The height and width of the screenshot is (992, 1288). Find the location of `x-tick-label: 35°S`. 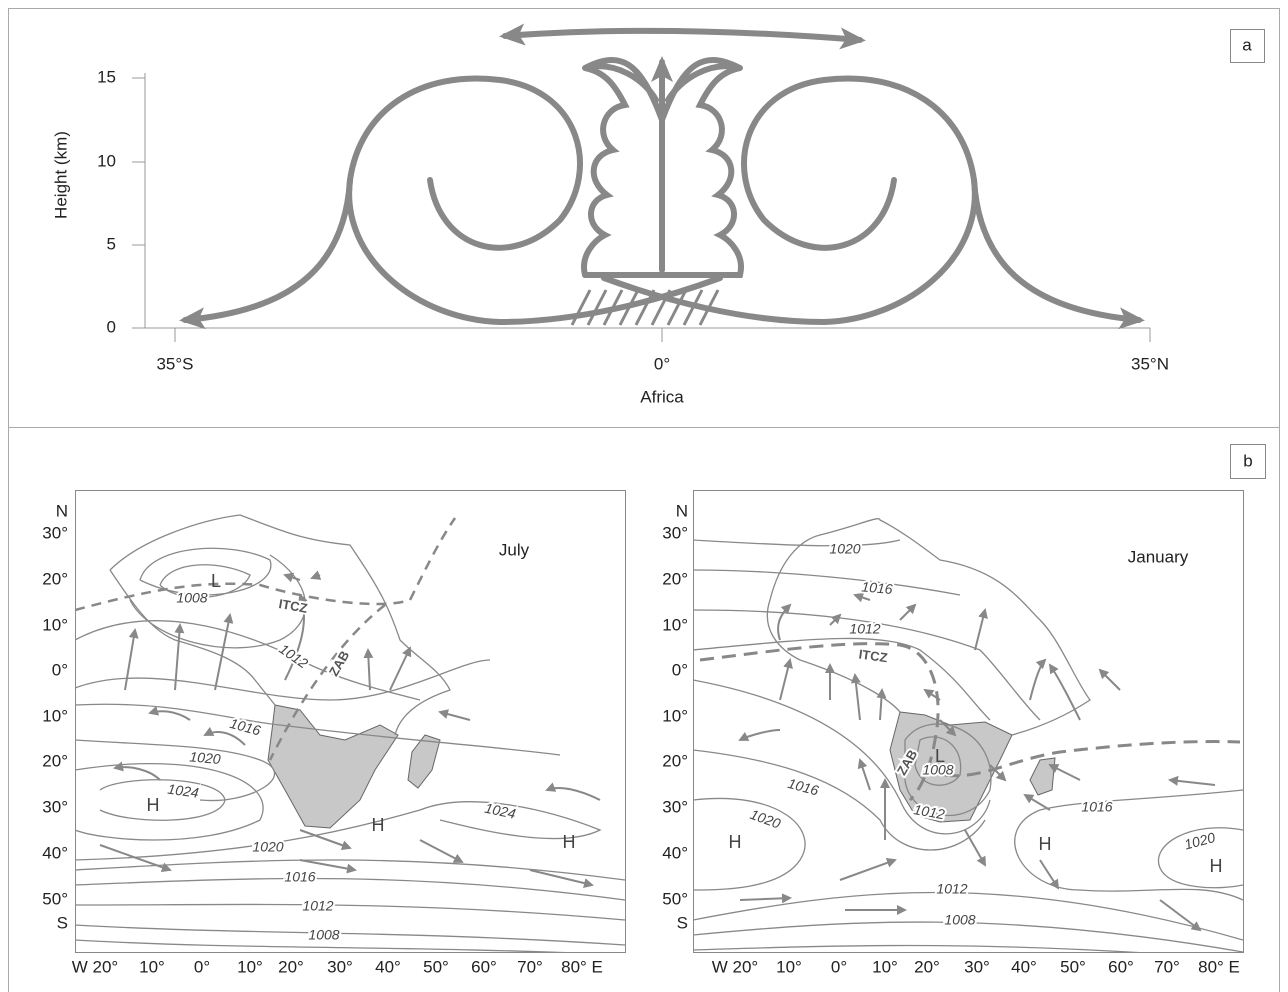

x-tick-label: 35°S is located at coordinates (174, 363).